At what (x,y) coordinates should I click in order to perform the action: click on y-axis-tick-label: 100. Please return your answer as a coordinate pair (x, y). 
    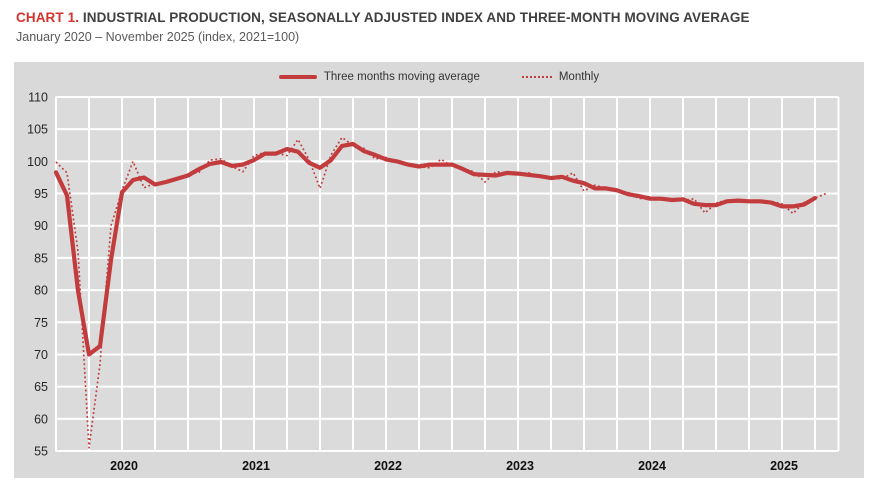
    Looking at the image, I should click on (37, 162).